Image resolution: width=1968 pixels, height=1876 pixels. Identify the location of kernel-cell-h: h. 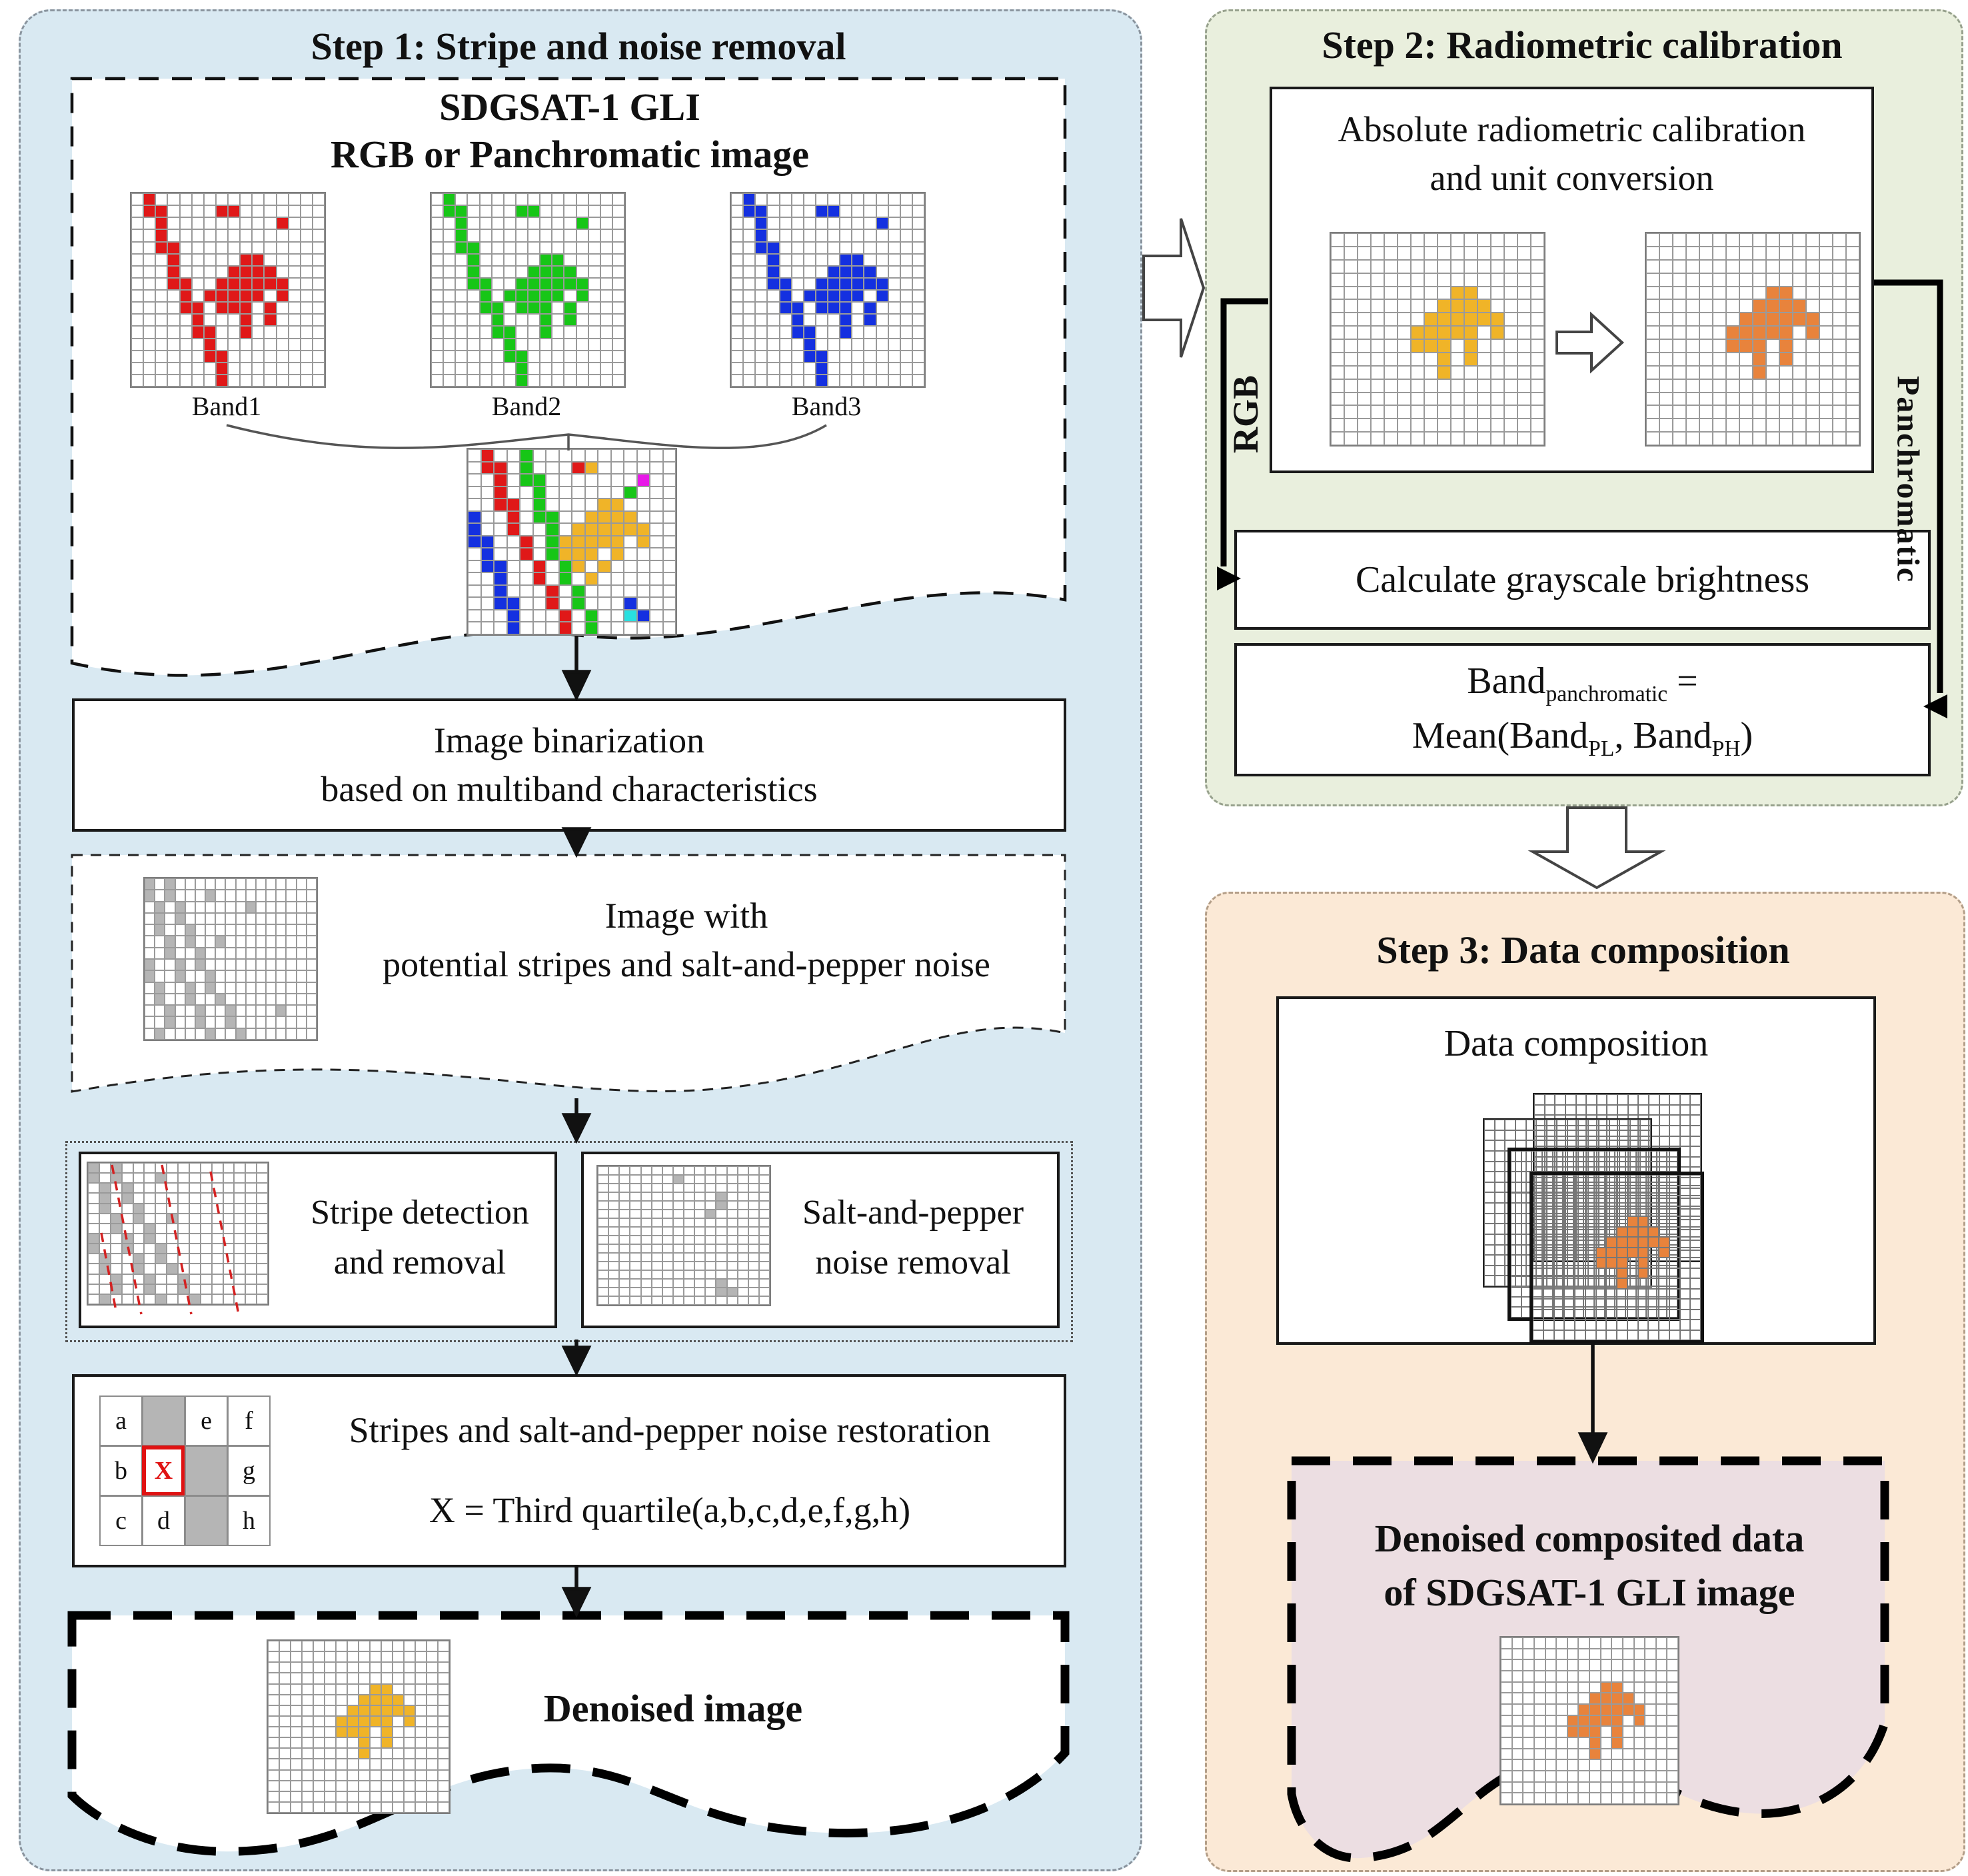
(249, 1521).